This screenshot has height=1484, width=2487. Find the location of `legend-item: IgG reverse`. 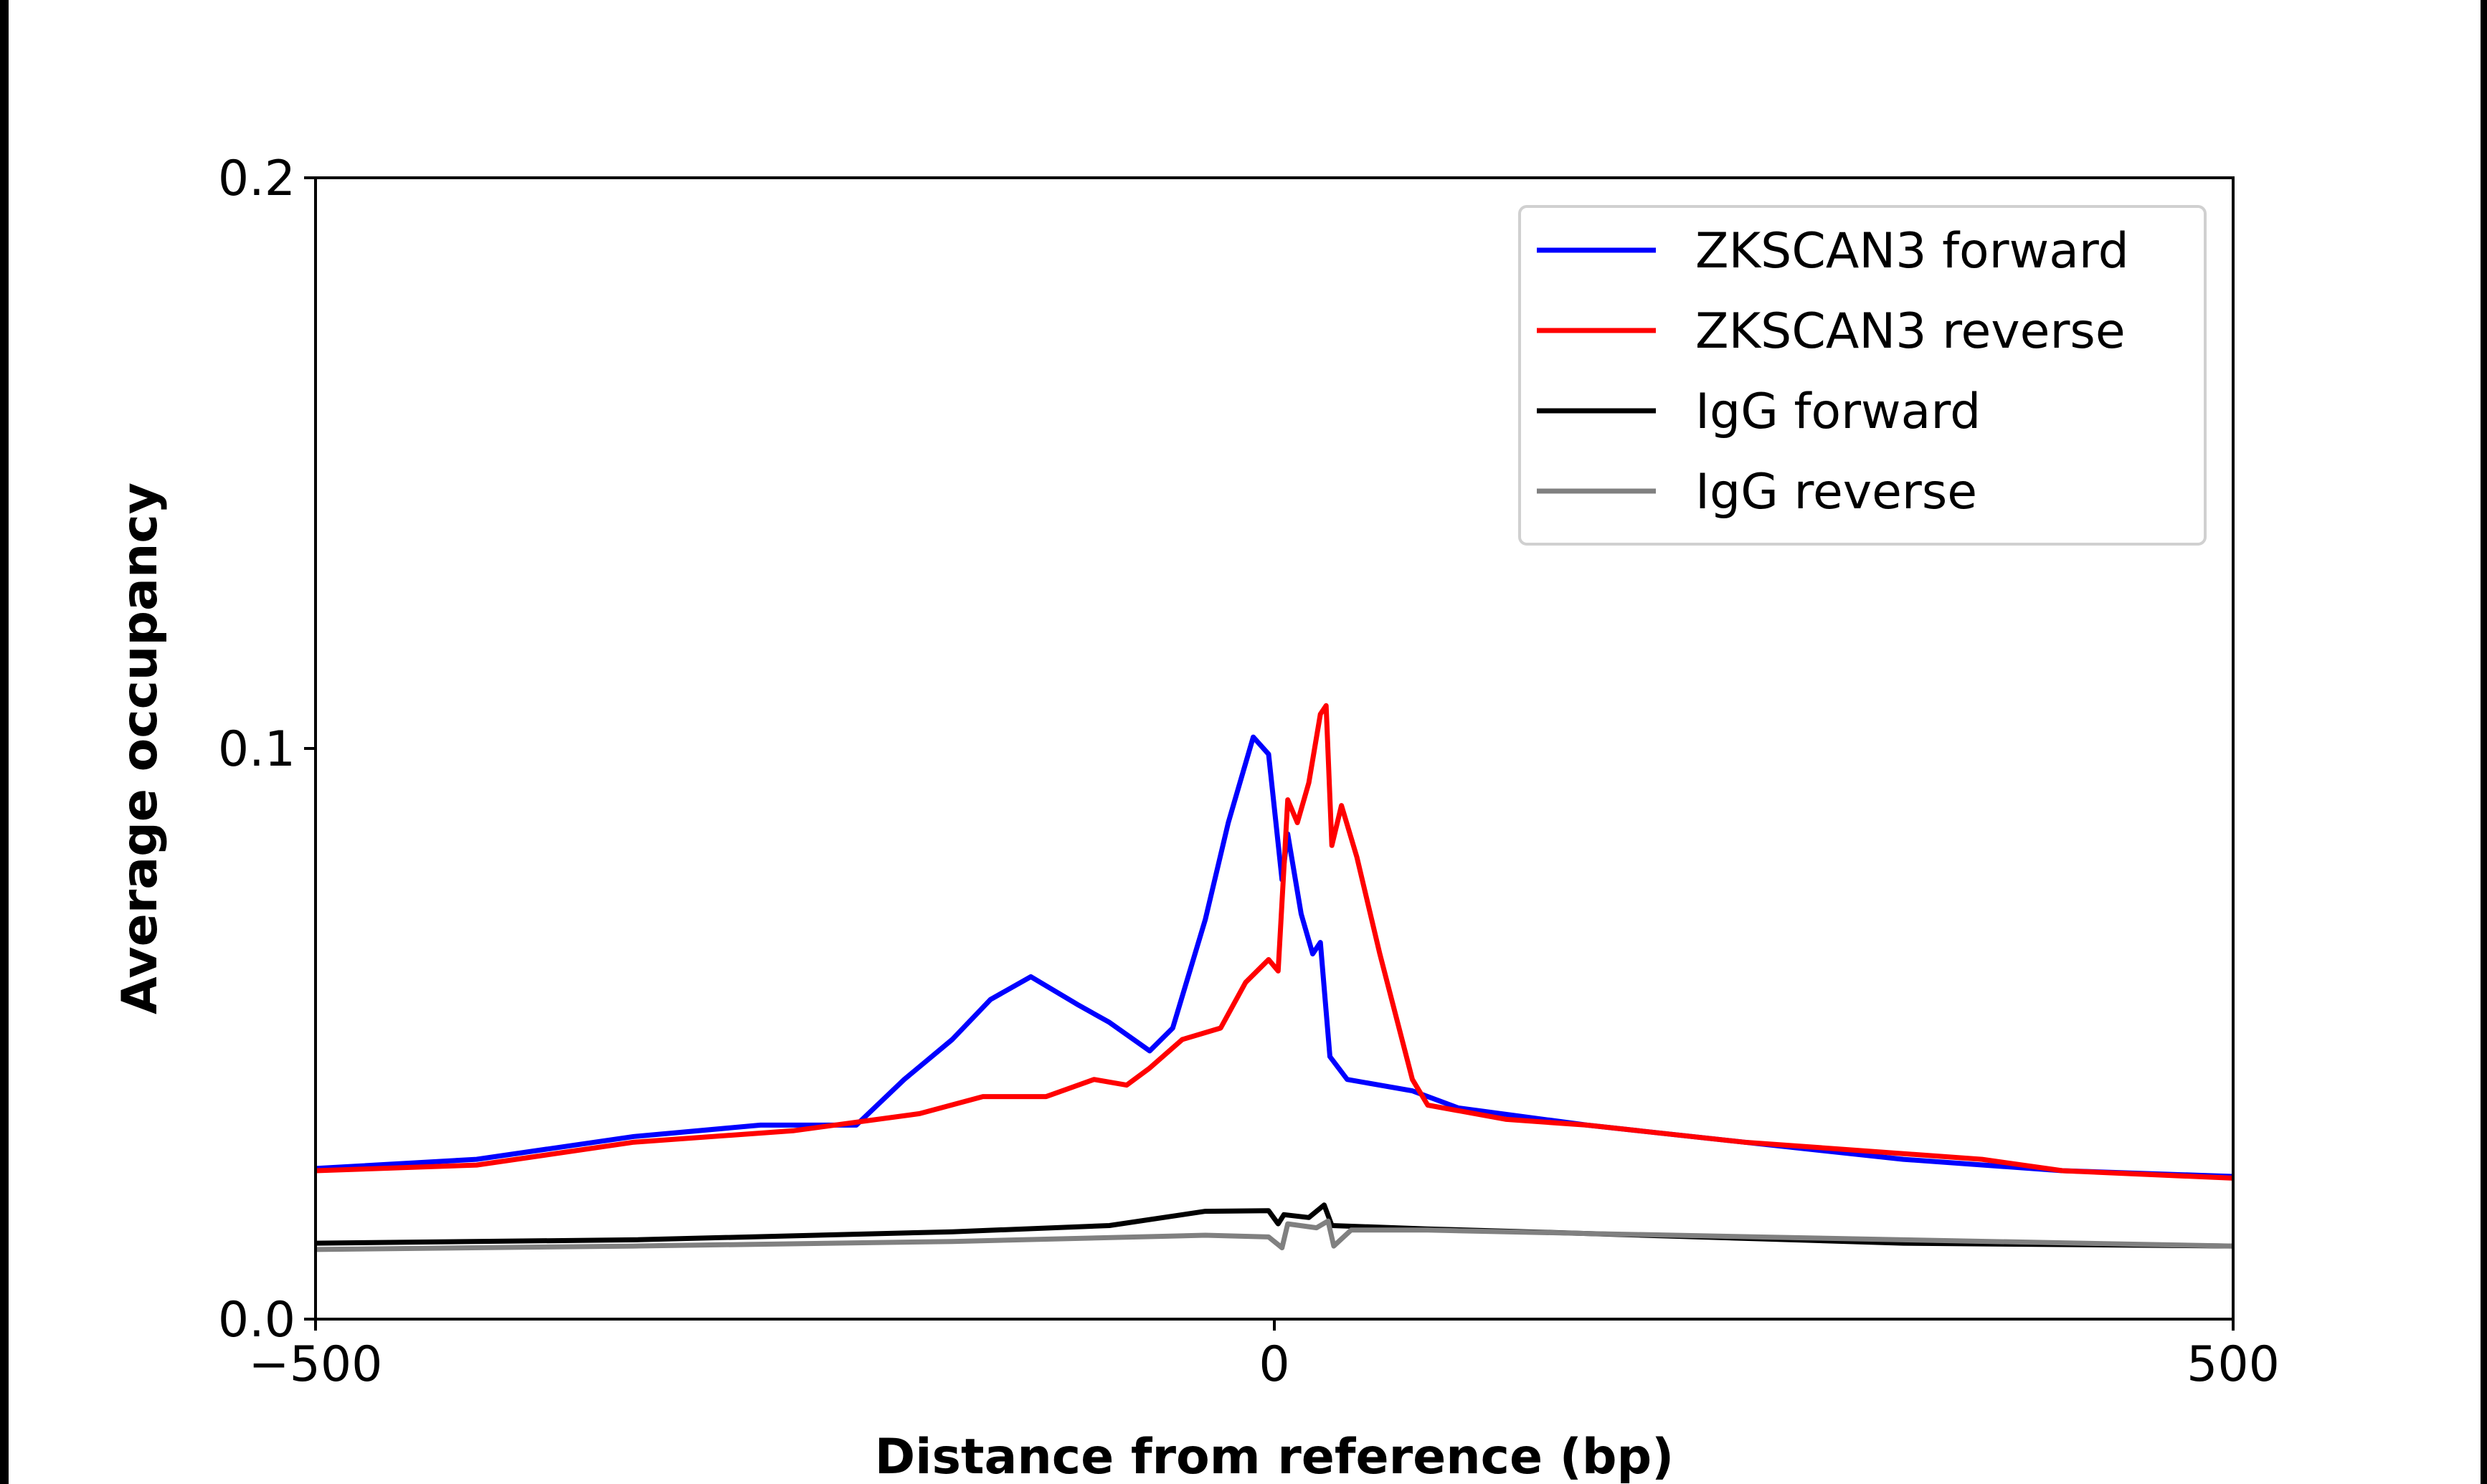

legend-item: IgG reverse is located at coordinates (1757, 492).